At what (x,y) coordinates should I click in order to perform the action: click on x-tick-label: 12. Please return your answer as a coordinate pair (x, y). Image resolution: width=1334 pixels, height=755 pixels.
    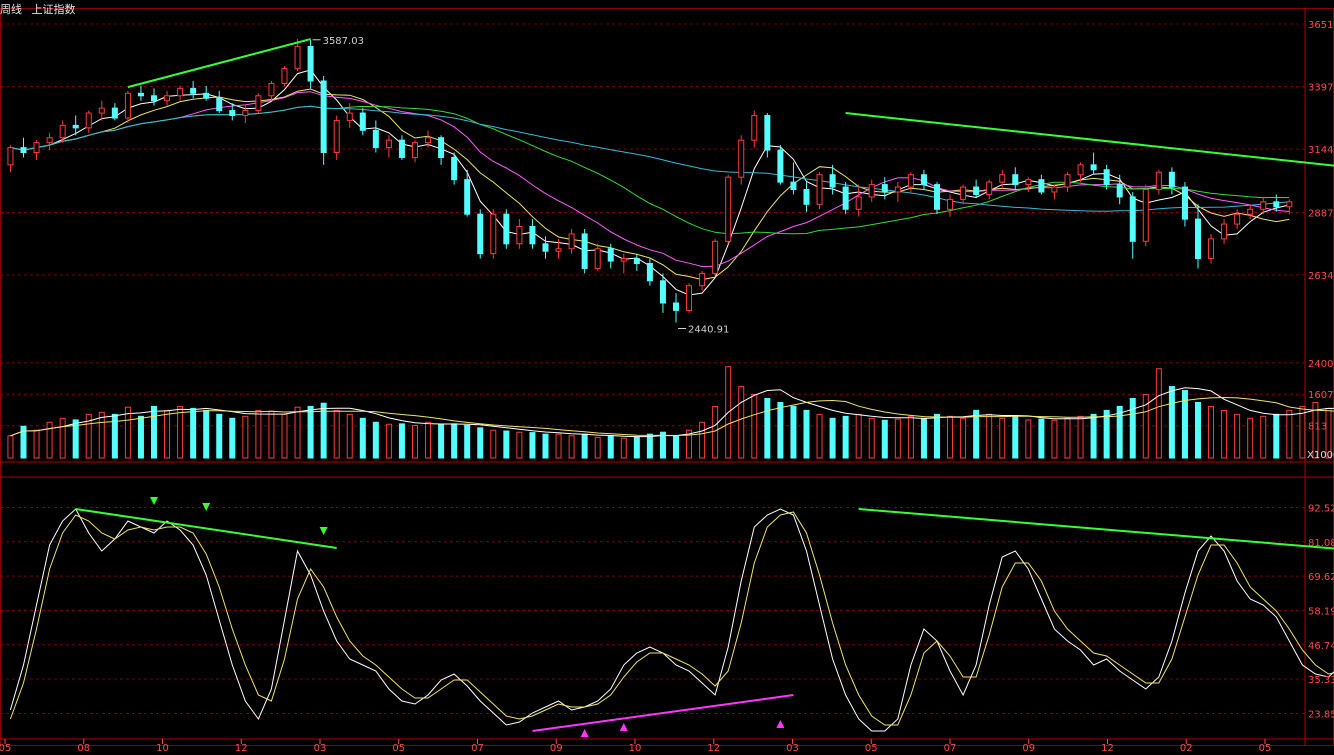
    Looking at the image, I should click on (241, 748).